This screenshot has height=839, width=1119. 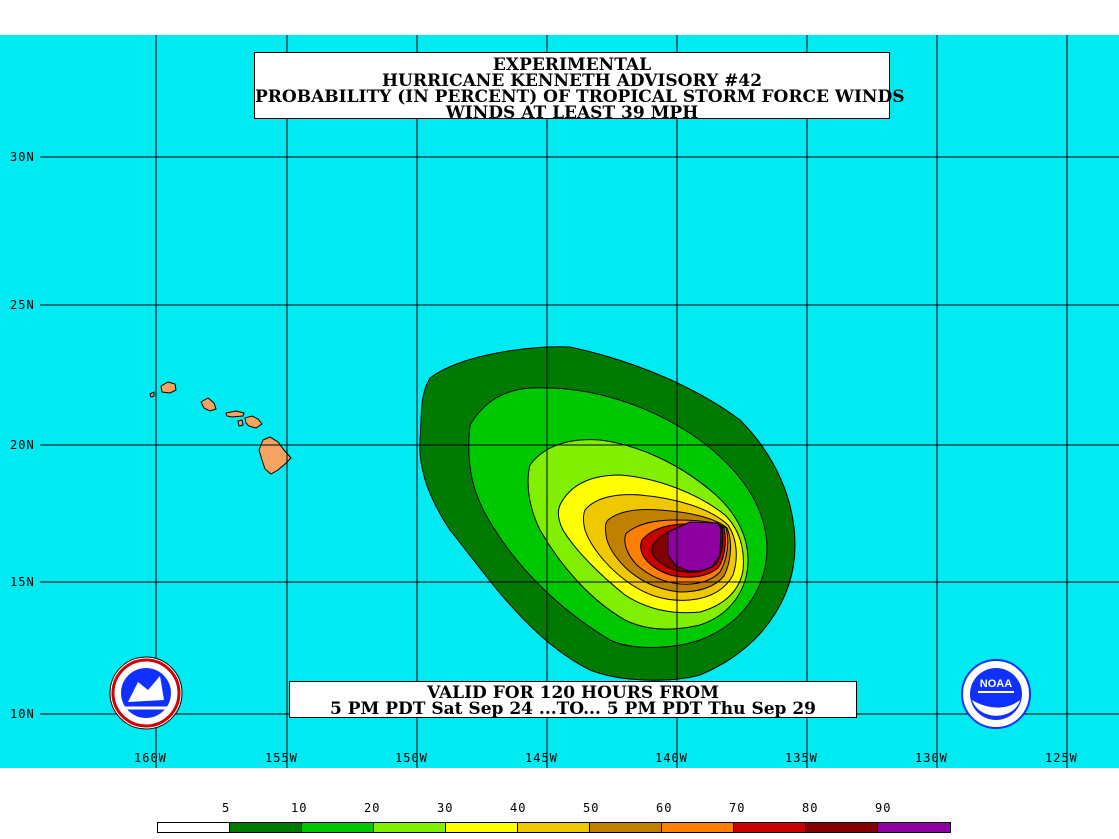 I want to click on lon-label-140w: 140W, so click(x=671, y=758).